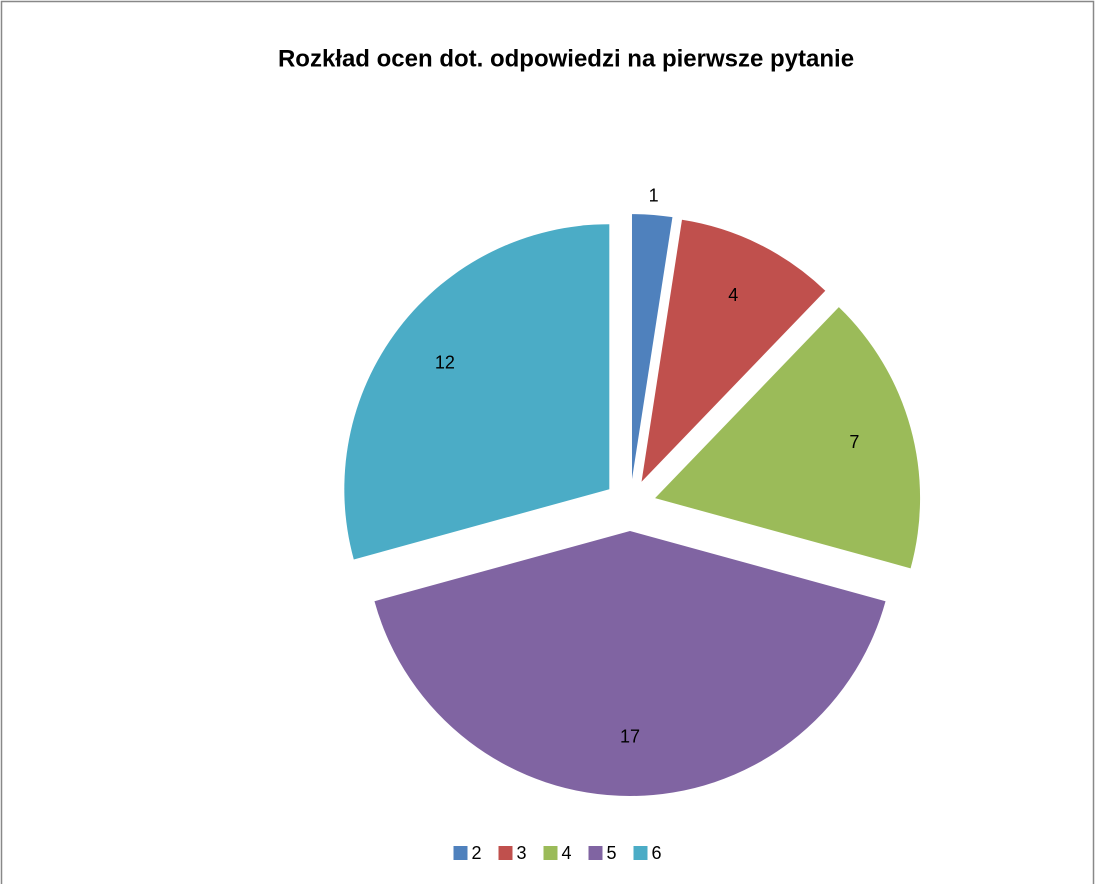 This screenshot has width=1105, height=889. What do you see at coordinates (567, 853) in the screenshot?
I see `legend-label: 4` at bounding box center [567, 853].